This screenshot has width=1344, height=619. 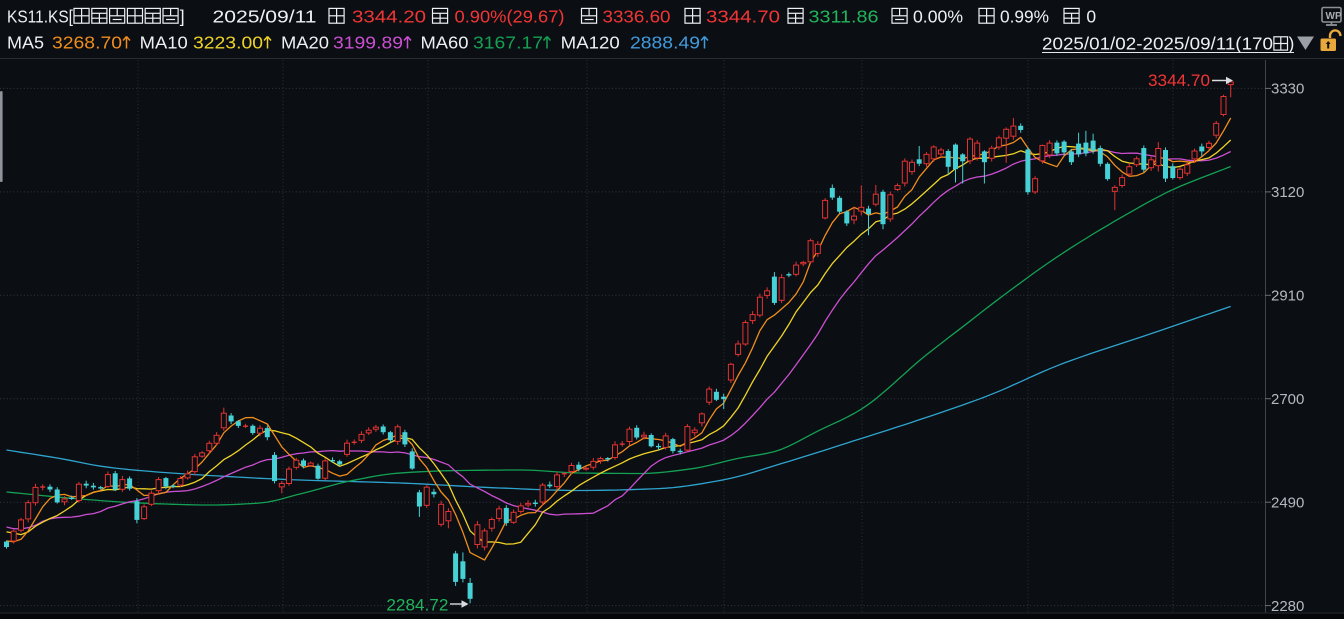 I want to click on svg-text: 2025/09/11, so click(x=265, y=17).